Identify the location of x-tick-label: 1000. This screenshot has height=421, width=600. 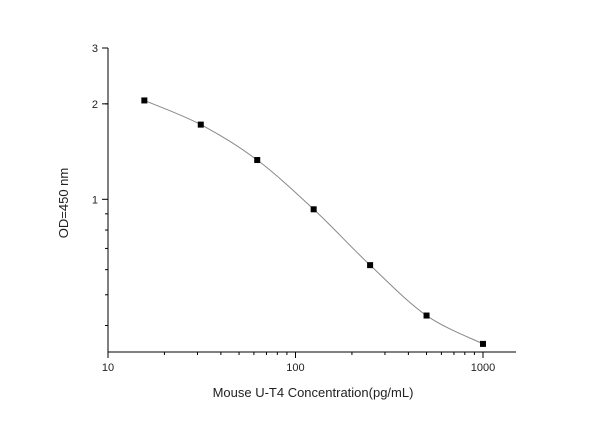
(483, 368).